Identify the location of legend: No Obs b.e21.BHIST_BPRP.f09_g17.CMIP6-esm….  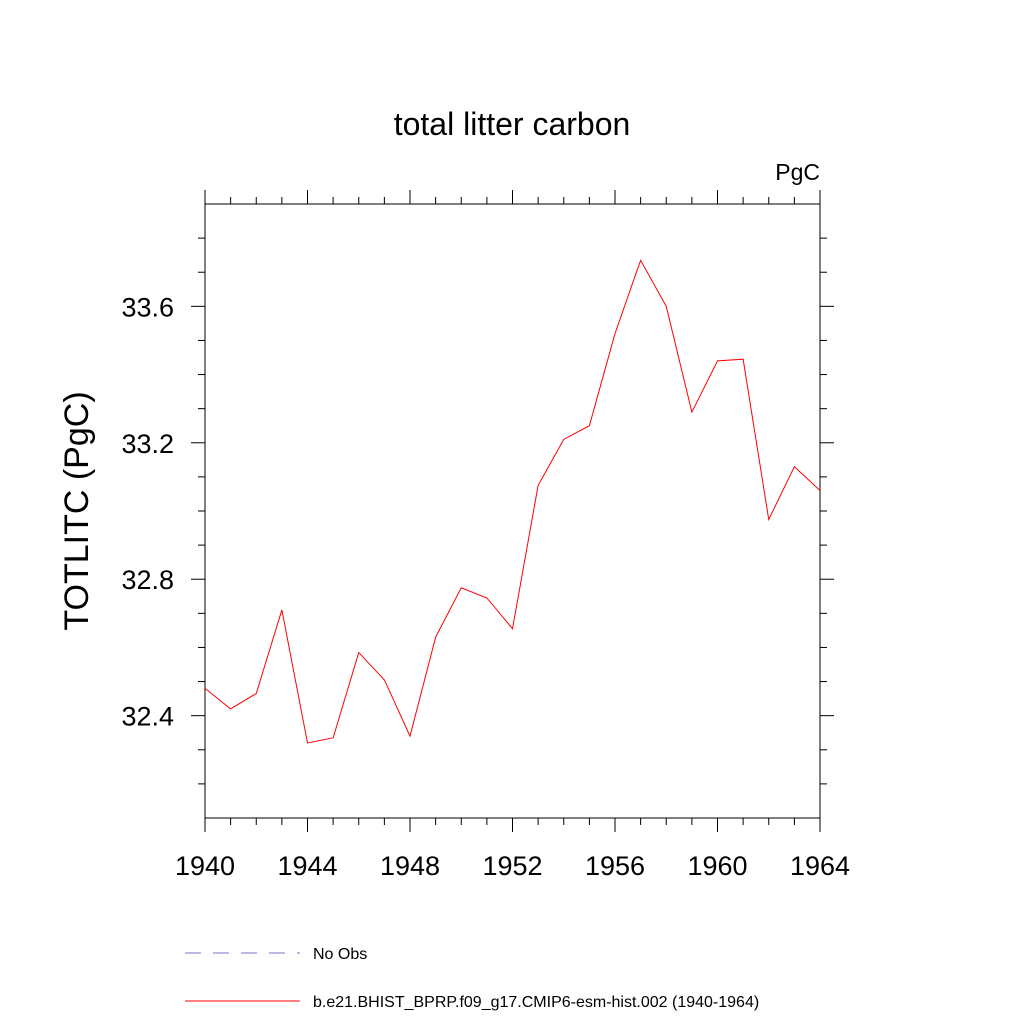
(472, 978).